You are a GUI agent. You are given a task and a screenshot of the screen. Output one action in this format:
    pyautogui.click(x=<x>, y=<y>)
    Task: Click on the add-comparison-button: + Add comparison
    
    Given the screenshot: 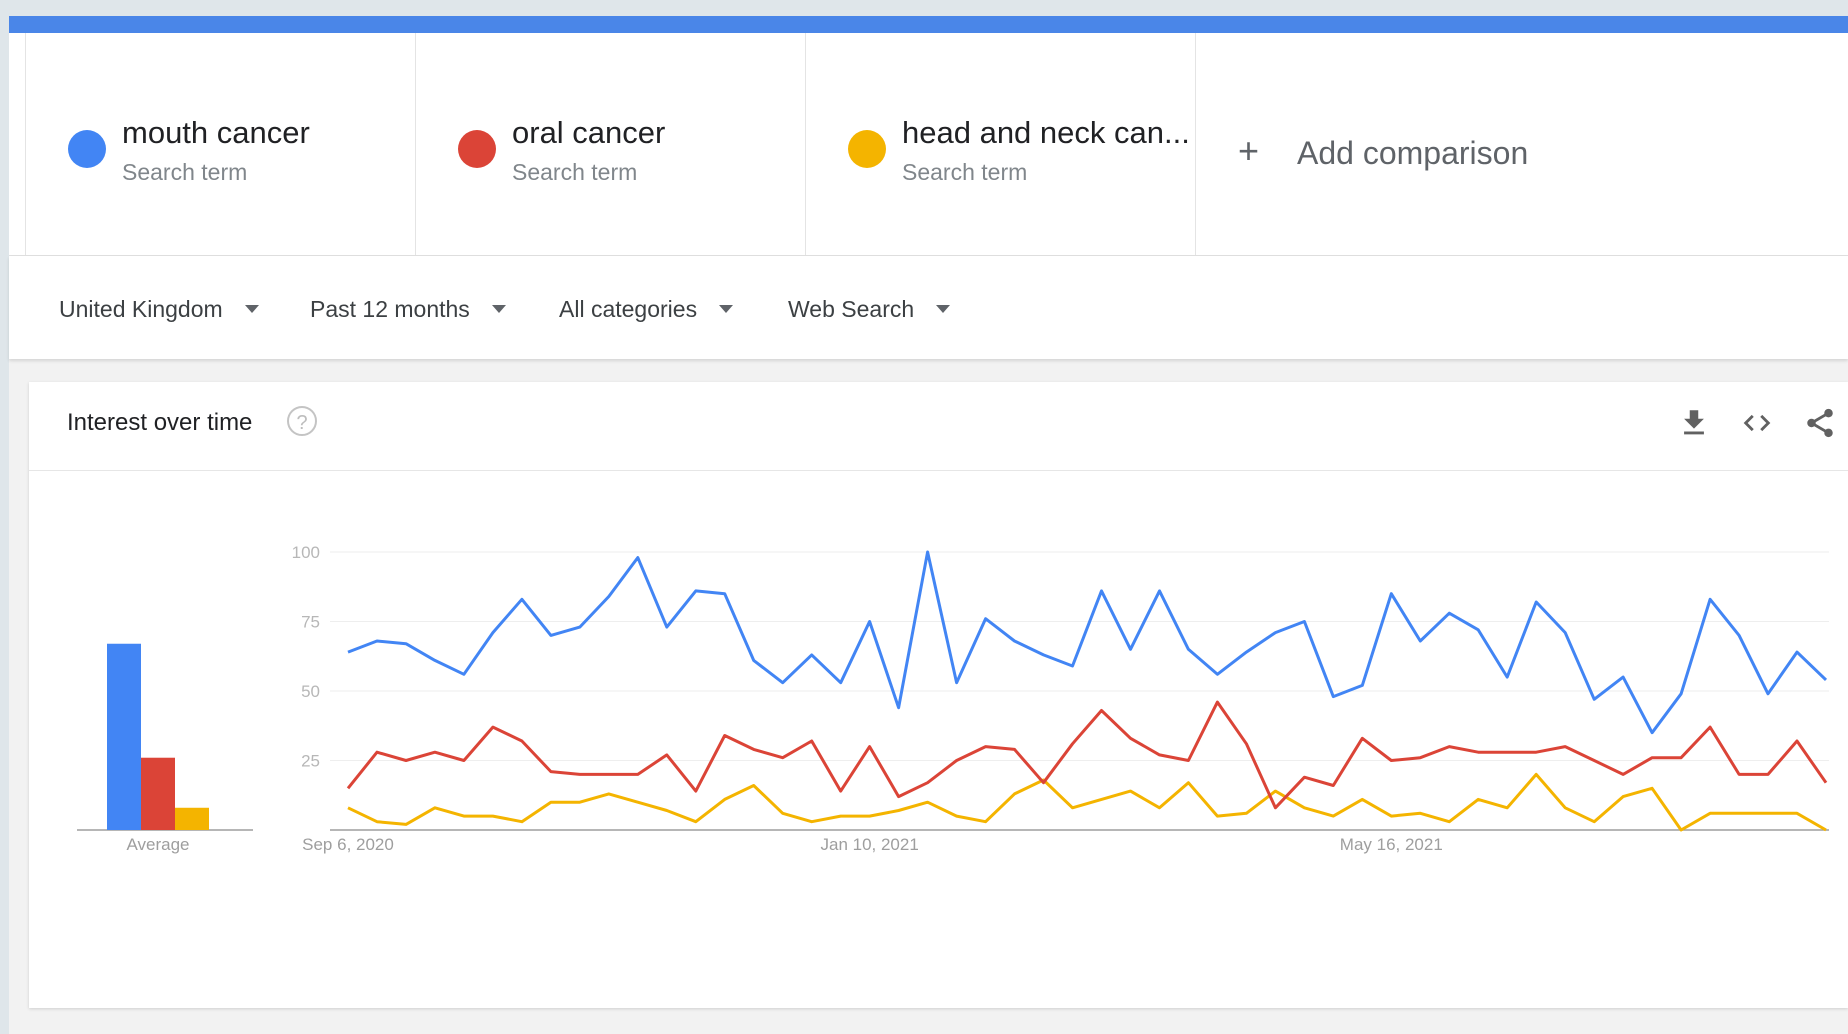 What is the action you would take?
    pyautogui.click(x=1521, y=144)
    